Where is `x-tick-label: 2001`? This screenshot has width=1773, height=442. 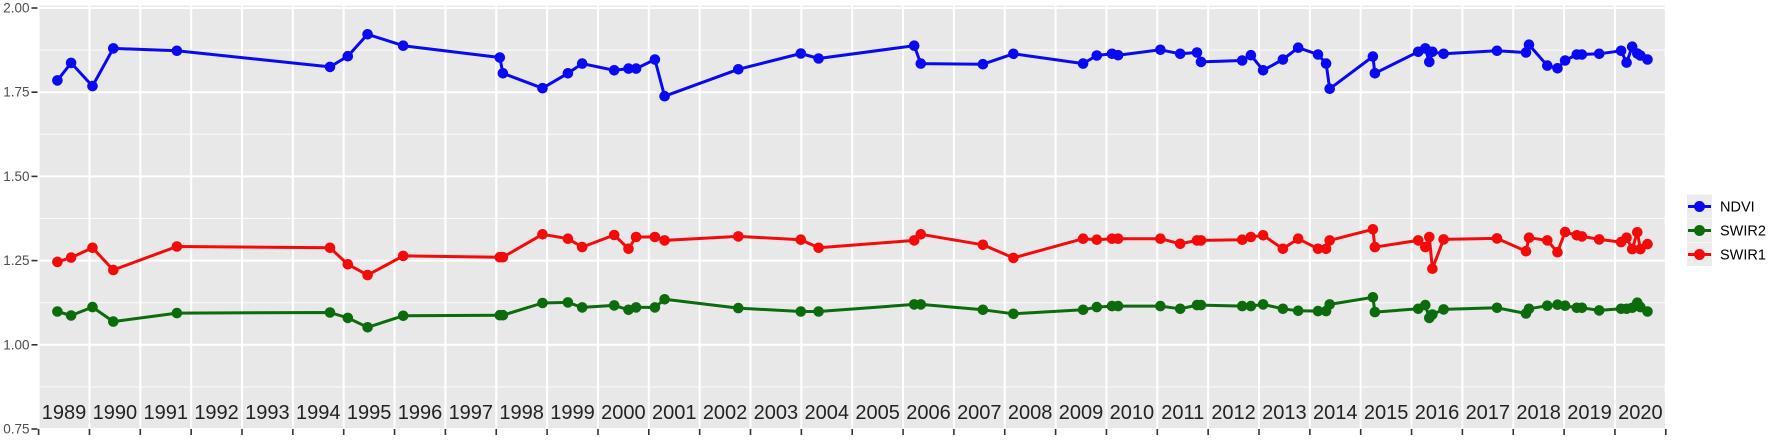 x-tick-label: 2001 is located at coordinates (674, 413).